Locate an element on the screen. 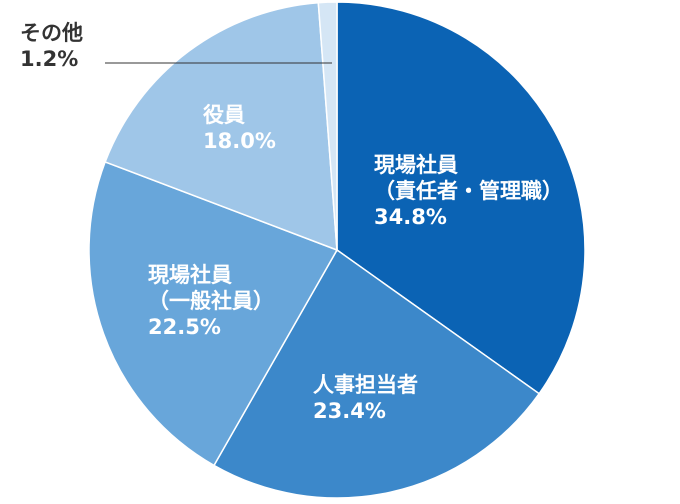 This screenshot has width=680, height=504. pie-slice-other is located at coordinates (327, 126).